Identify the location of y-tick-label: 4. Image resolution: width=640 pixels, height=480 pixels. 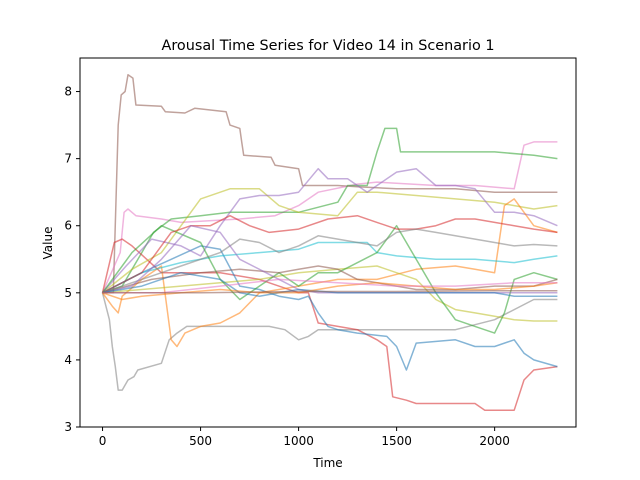
(68, 360).